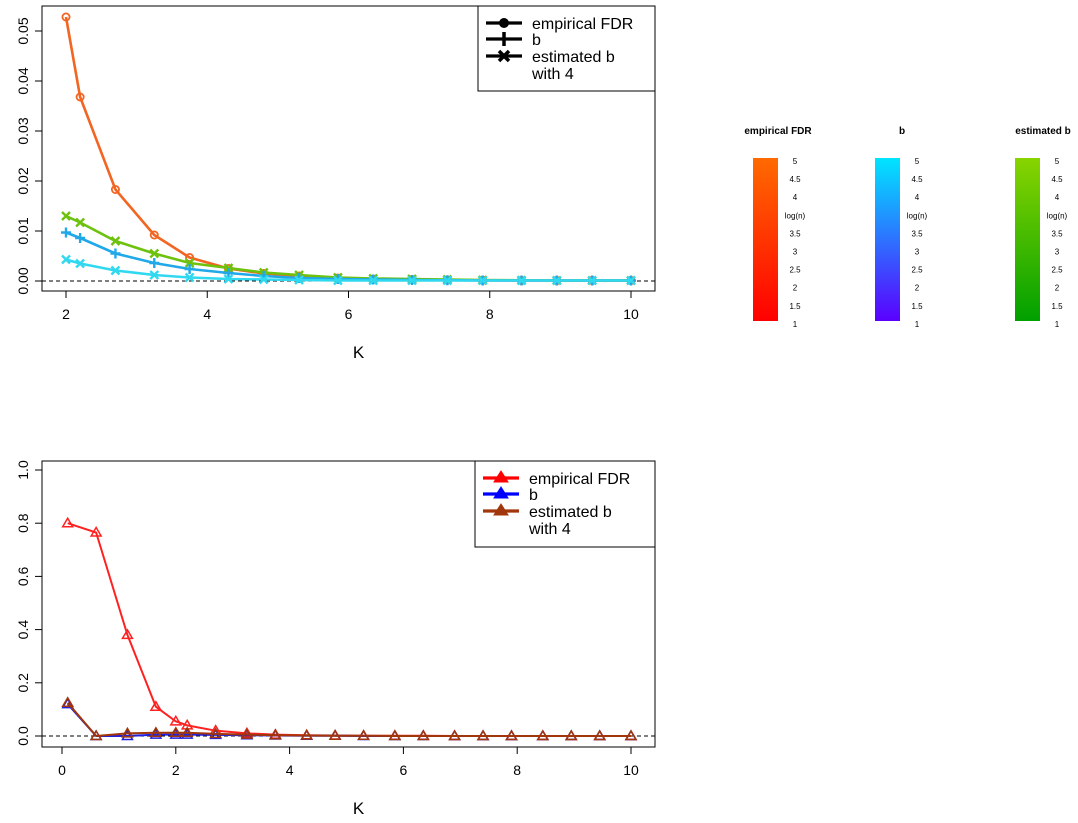 The height and width of the screenshot is (823, 1078). What do you see at coordinates (902, 131) in the screenshot?
I see `color-scale-title: b` at bounding box center [902, 131].